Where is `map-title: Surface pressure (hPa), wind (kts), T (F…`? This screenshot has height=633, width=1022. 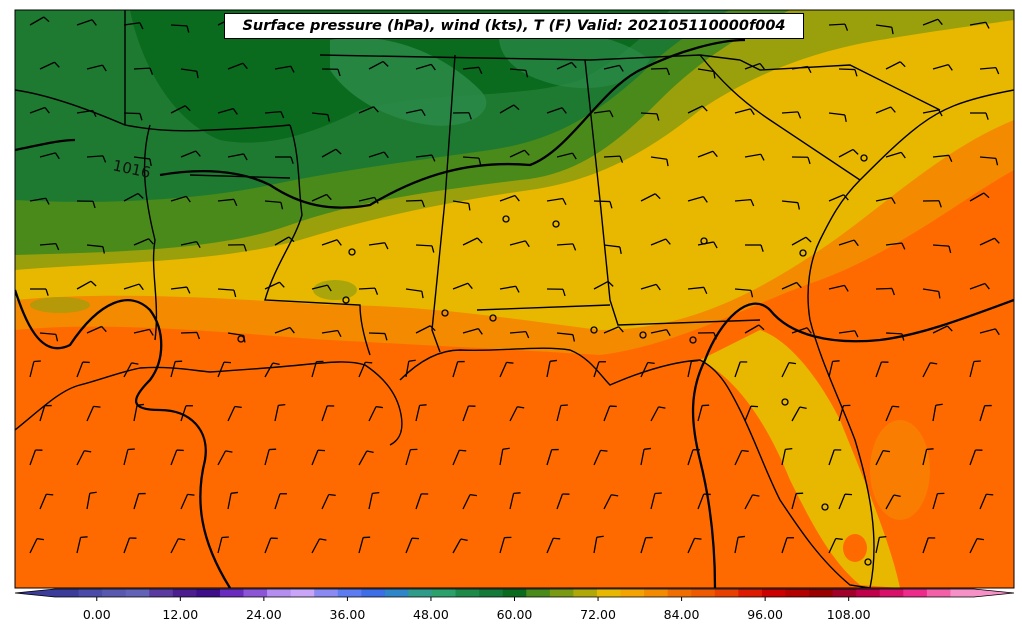 map-title: Surface pressure (hPa), wind (kts), T (F… is located at coordinates (514, 26).